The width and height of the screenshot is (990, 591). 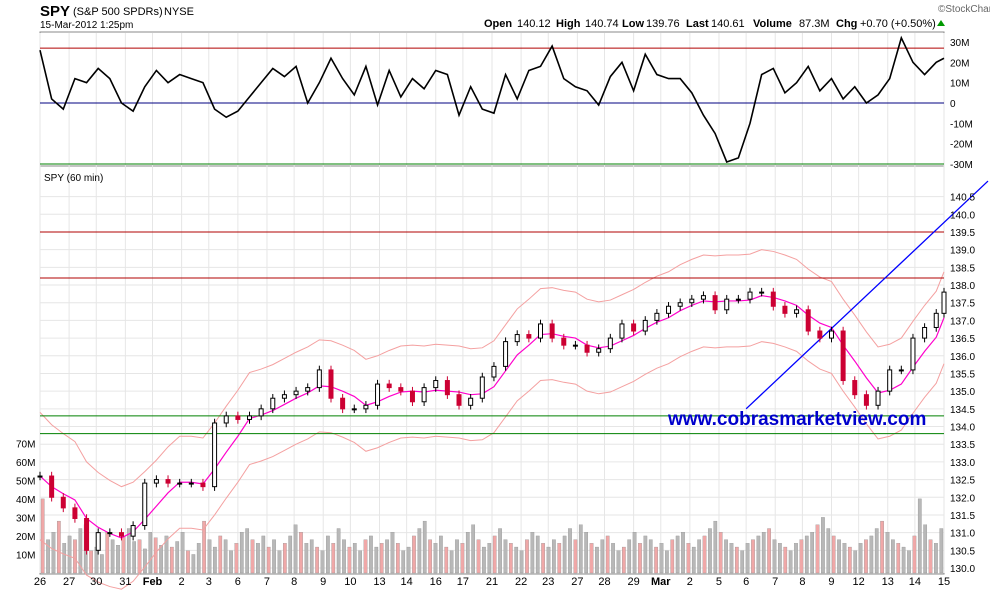 I want to click on indicator-tick-label: 20M, so click(x=959, y=63).